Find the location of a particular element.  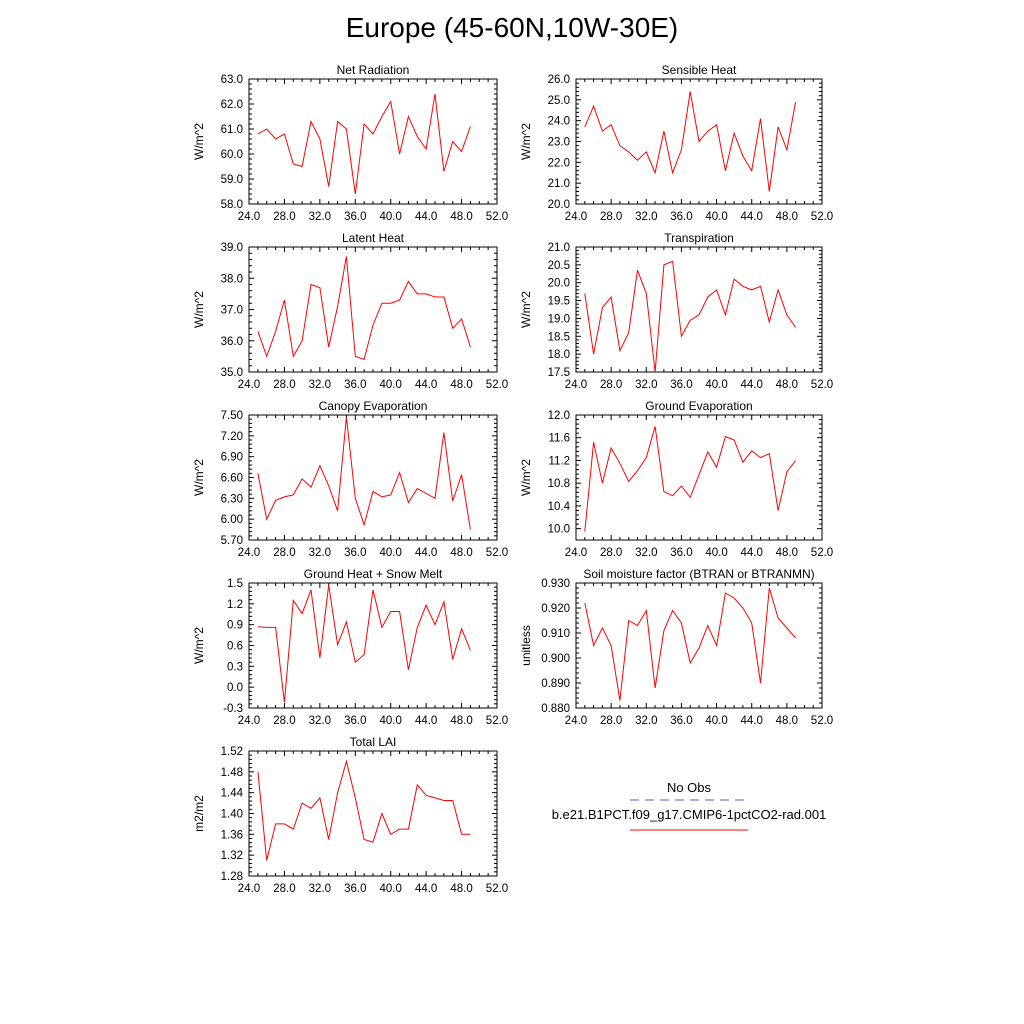

figure-title: Europe (45-60N,10W-30E) is located at coordinates (512, 27).